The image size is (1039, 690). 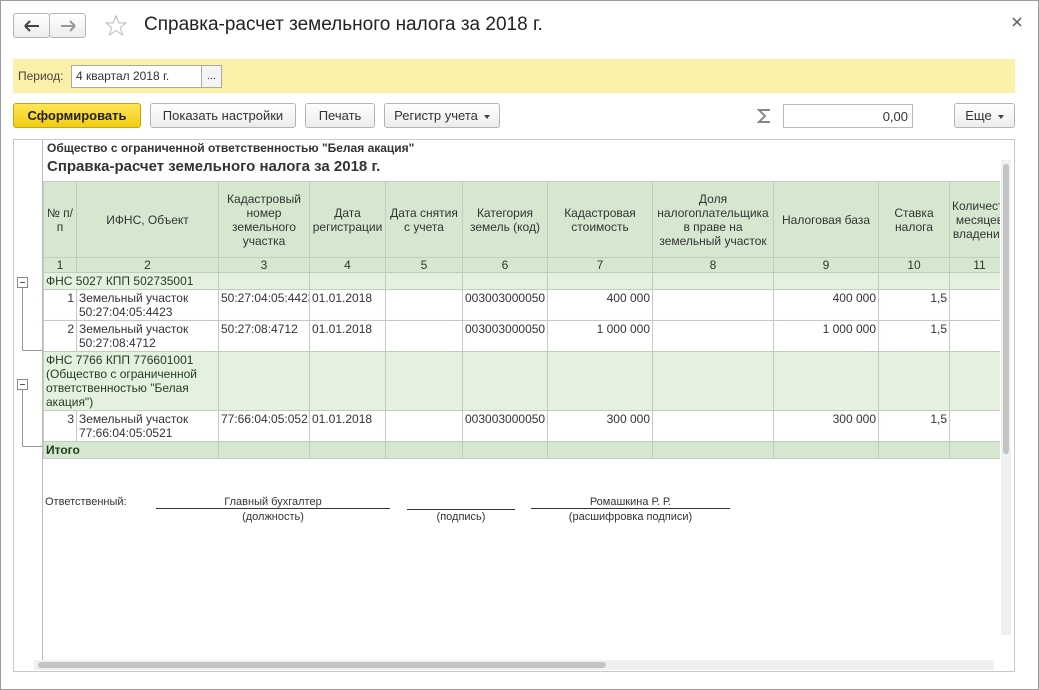 What do you see at coordinates (442, 115) in the screenshot?
I see `register-button: Регистр учета` at bounding box center [442, 115].